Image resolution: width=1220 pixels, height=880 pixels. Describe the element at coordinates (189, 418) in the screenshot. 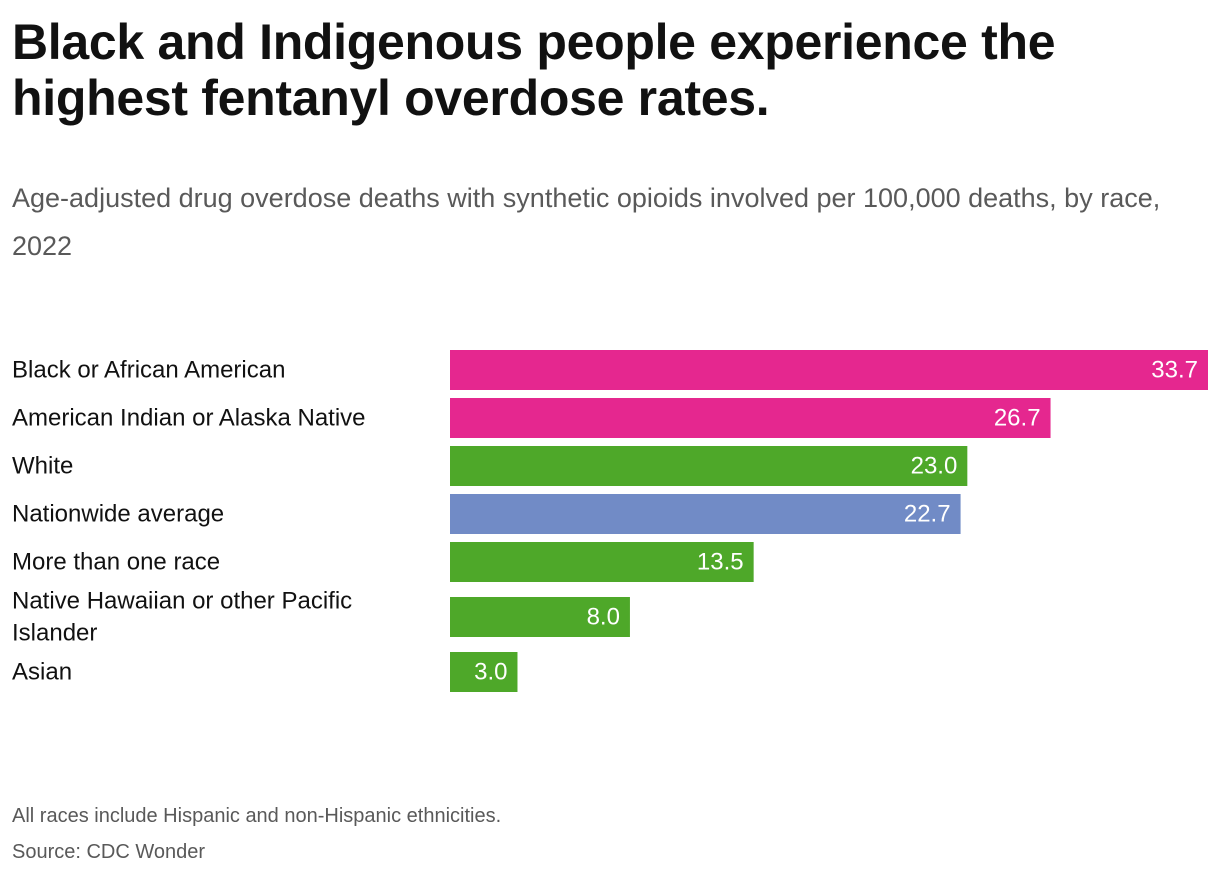

I see `category-label-1: American Indian or Alaska Native` at that location.